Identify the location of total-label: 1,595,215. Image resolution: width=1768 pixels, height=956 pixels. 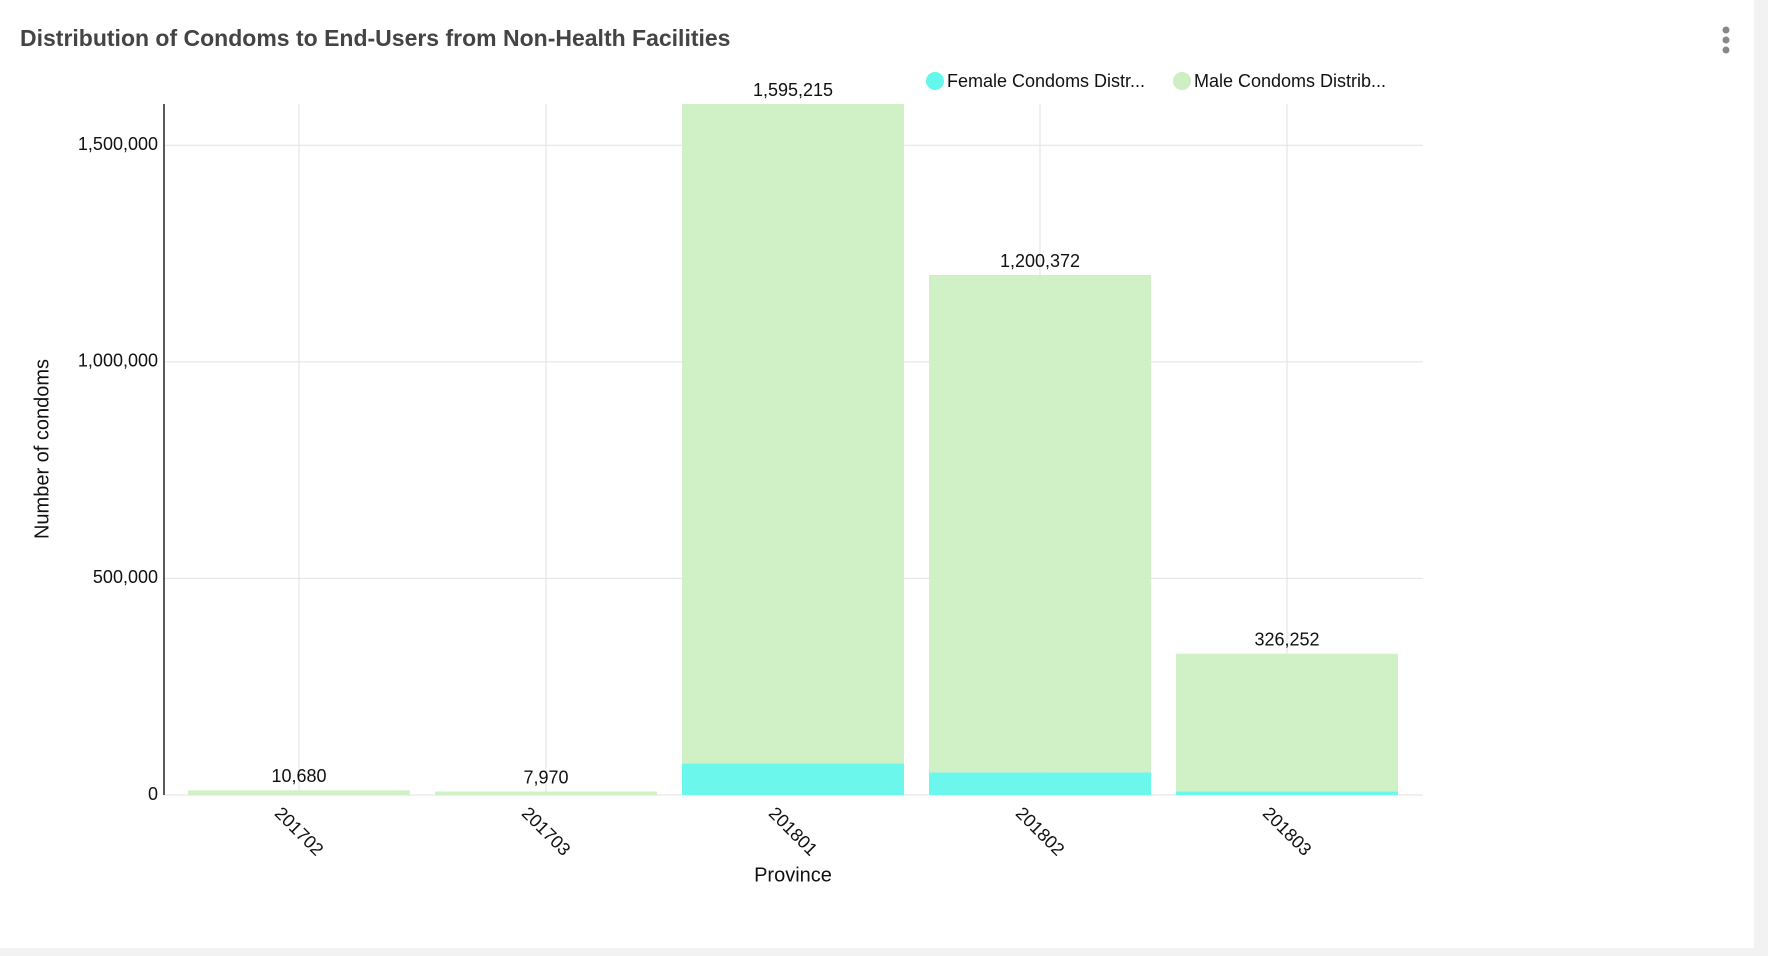
(793, 90).